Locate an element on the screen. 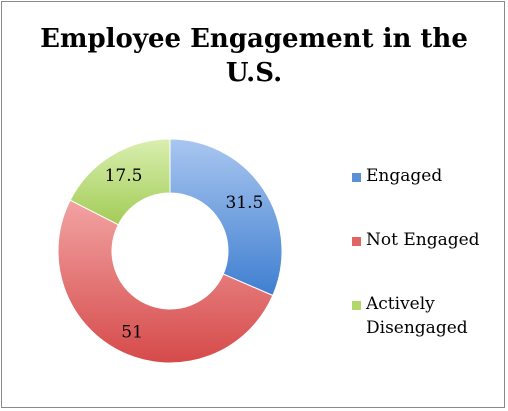  legend-label-actively-disengaged: Actively Disengaged is located at coordinates (417, 316).